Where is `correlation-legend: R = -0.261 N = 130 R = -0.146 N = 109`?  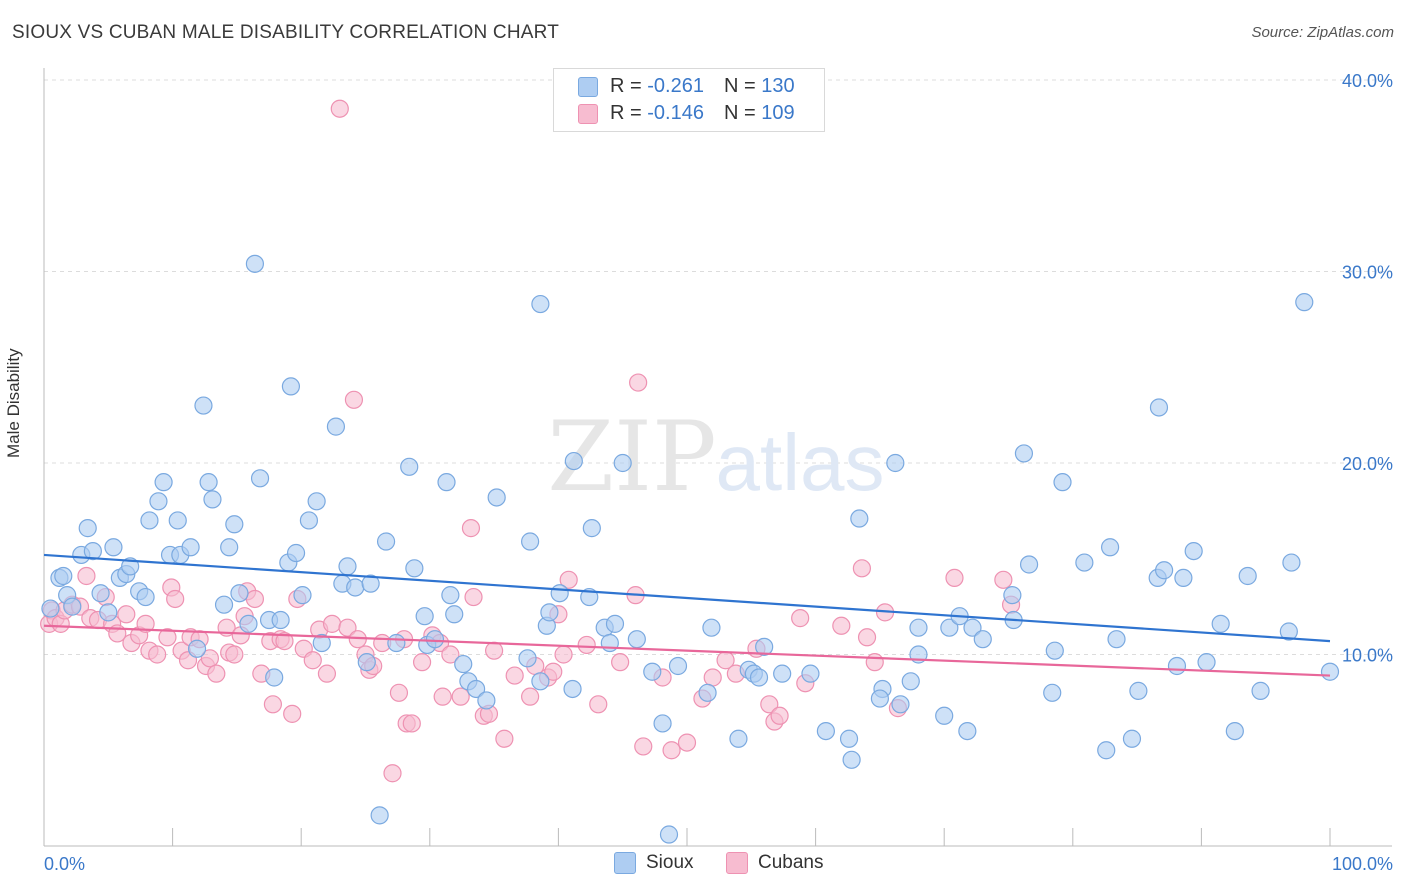 correlation-legend: R = -0.261 N = 130 R = -0.146 N = 109 is located at coordinates (689, 100).